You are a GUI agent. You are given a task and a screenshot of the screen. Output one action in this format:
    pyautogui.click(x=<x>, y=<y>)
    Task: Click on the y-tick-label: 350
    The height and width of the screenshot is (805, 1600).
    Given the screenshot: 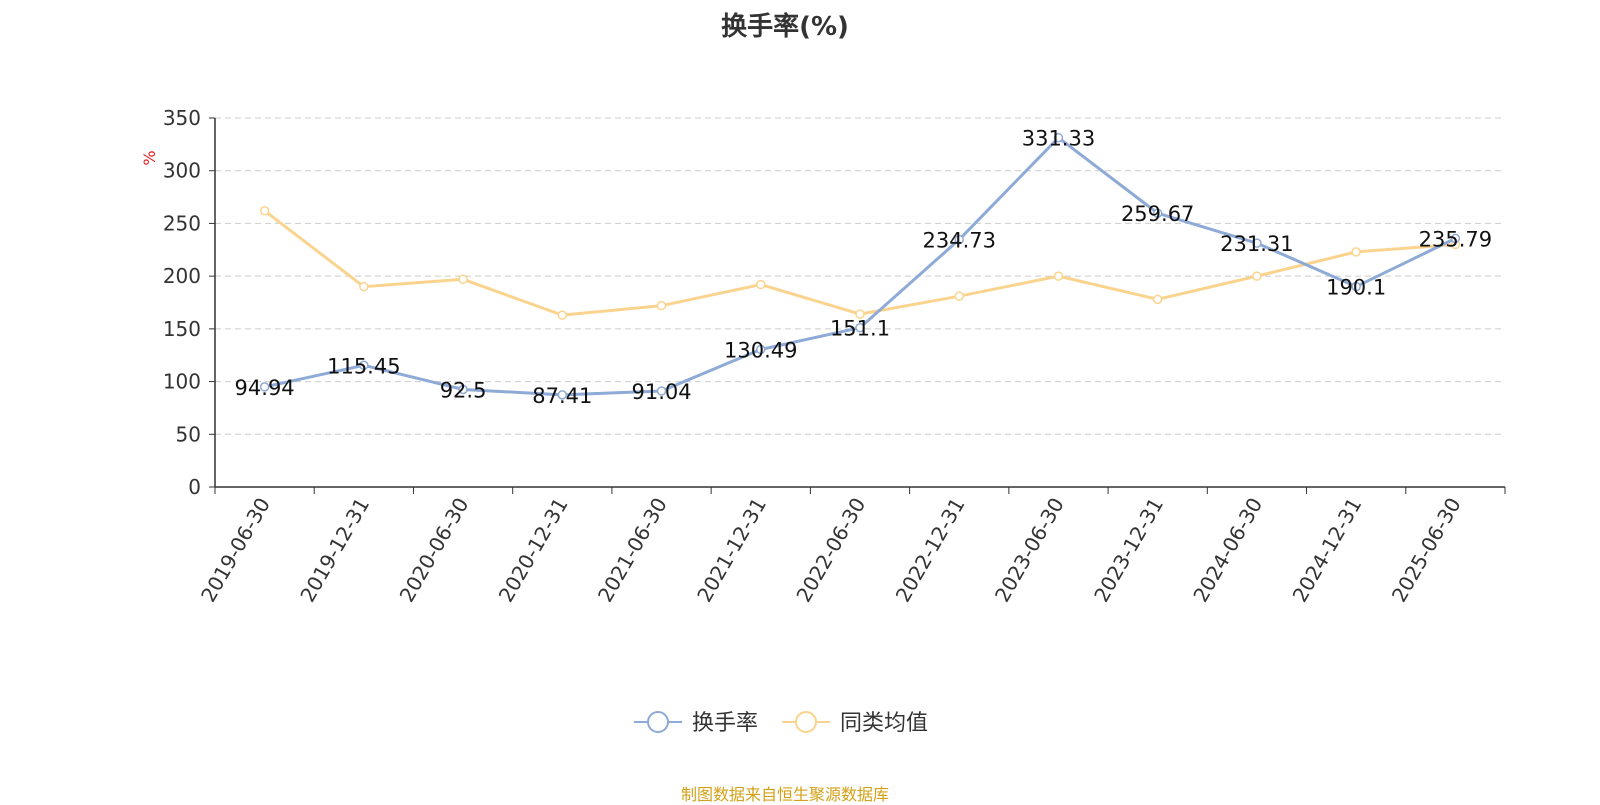 What is the action you would take?
    pyautogui.click(x=182, y=118)
    